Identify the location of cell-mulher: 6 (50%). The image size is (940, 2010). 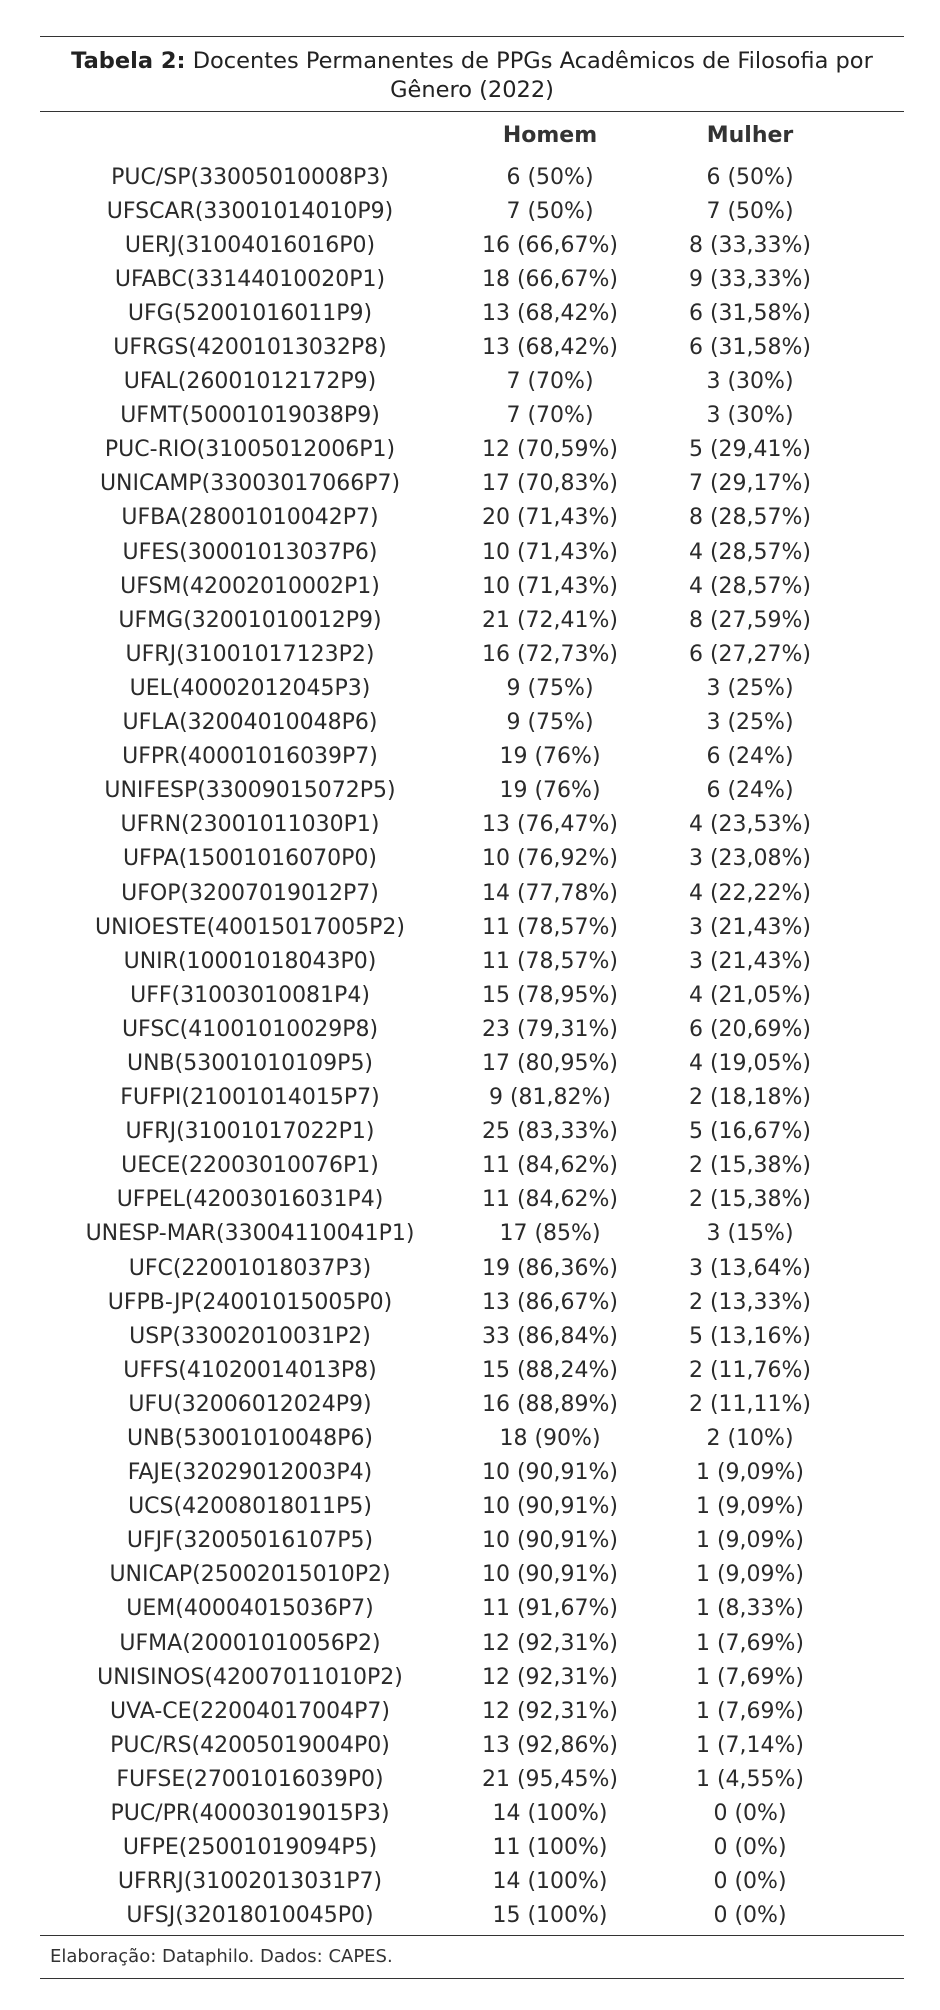
(750, 177).